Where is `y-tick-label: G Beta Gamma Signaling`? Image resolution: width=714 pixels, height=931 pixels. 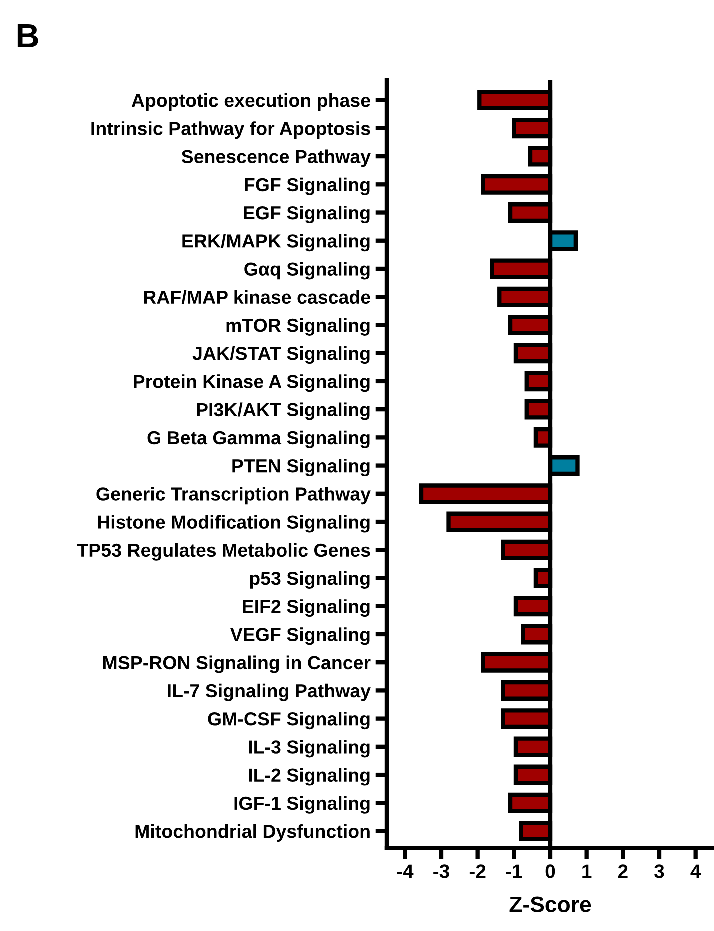 y-tick-label: G Beta Gamma Signaling is located at coordinates (259, 439).